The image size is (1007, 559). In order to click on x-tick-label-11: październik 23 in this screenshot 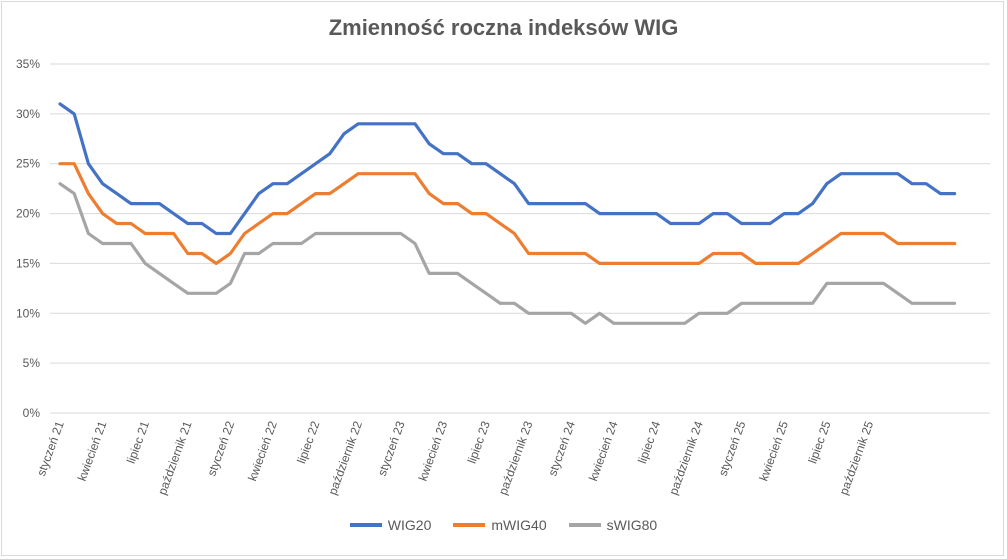, I will do `click(516, 458)`.